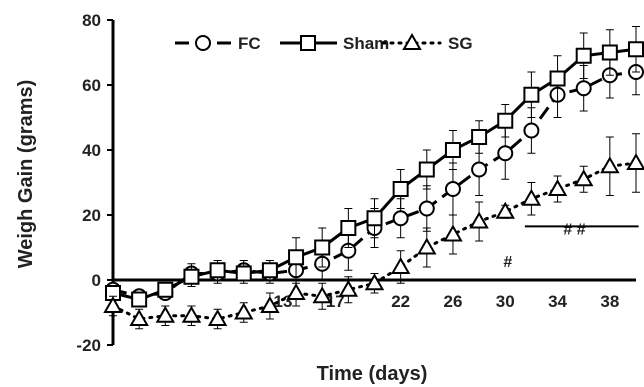 This screenshot has width=644, height=387. Describe the element at coordinates (91, 85) in the screenshot. I see `y-tick-label: 60` at that location.